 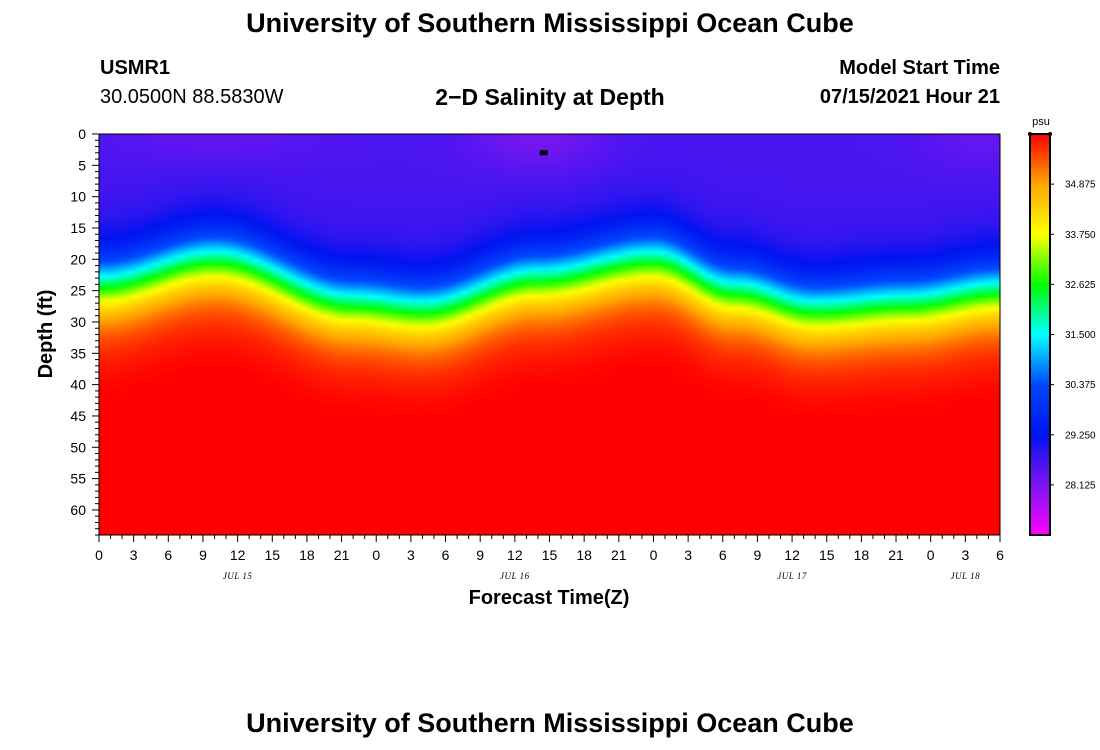 What do you see at coordinates (550, 97) in the screenshot?
I see `plot-title: 2−D Salinity at Depth` at bounding box center [550, 97].